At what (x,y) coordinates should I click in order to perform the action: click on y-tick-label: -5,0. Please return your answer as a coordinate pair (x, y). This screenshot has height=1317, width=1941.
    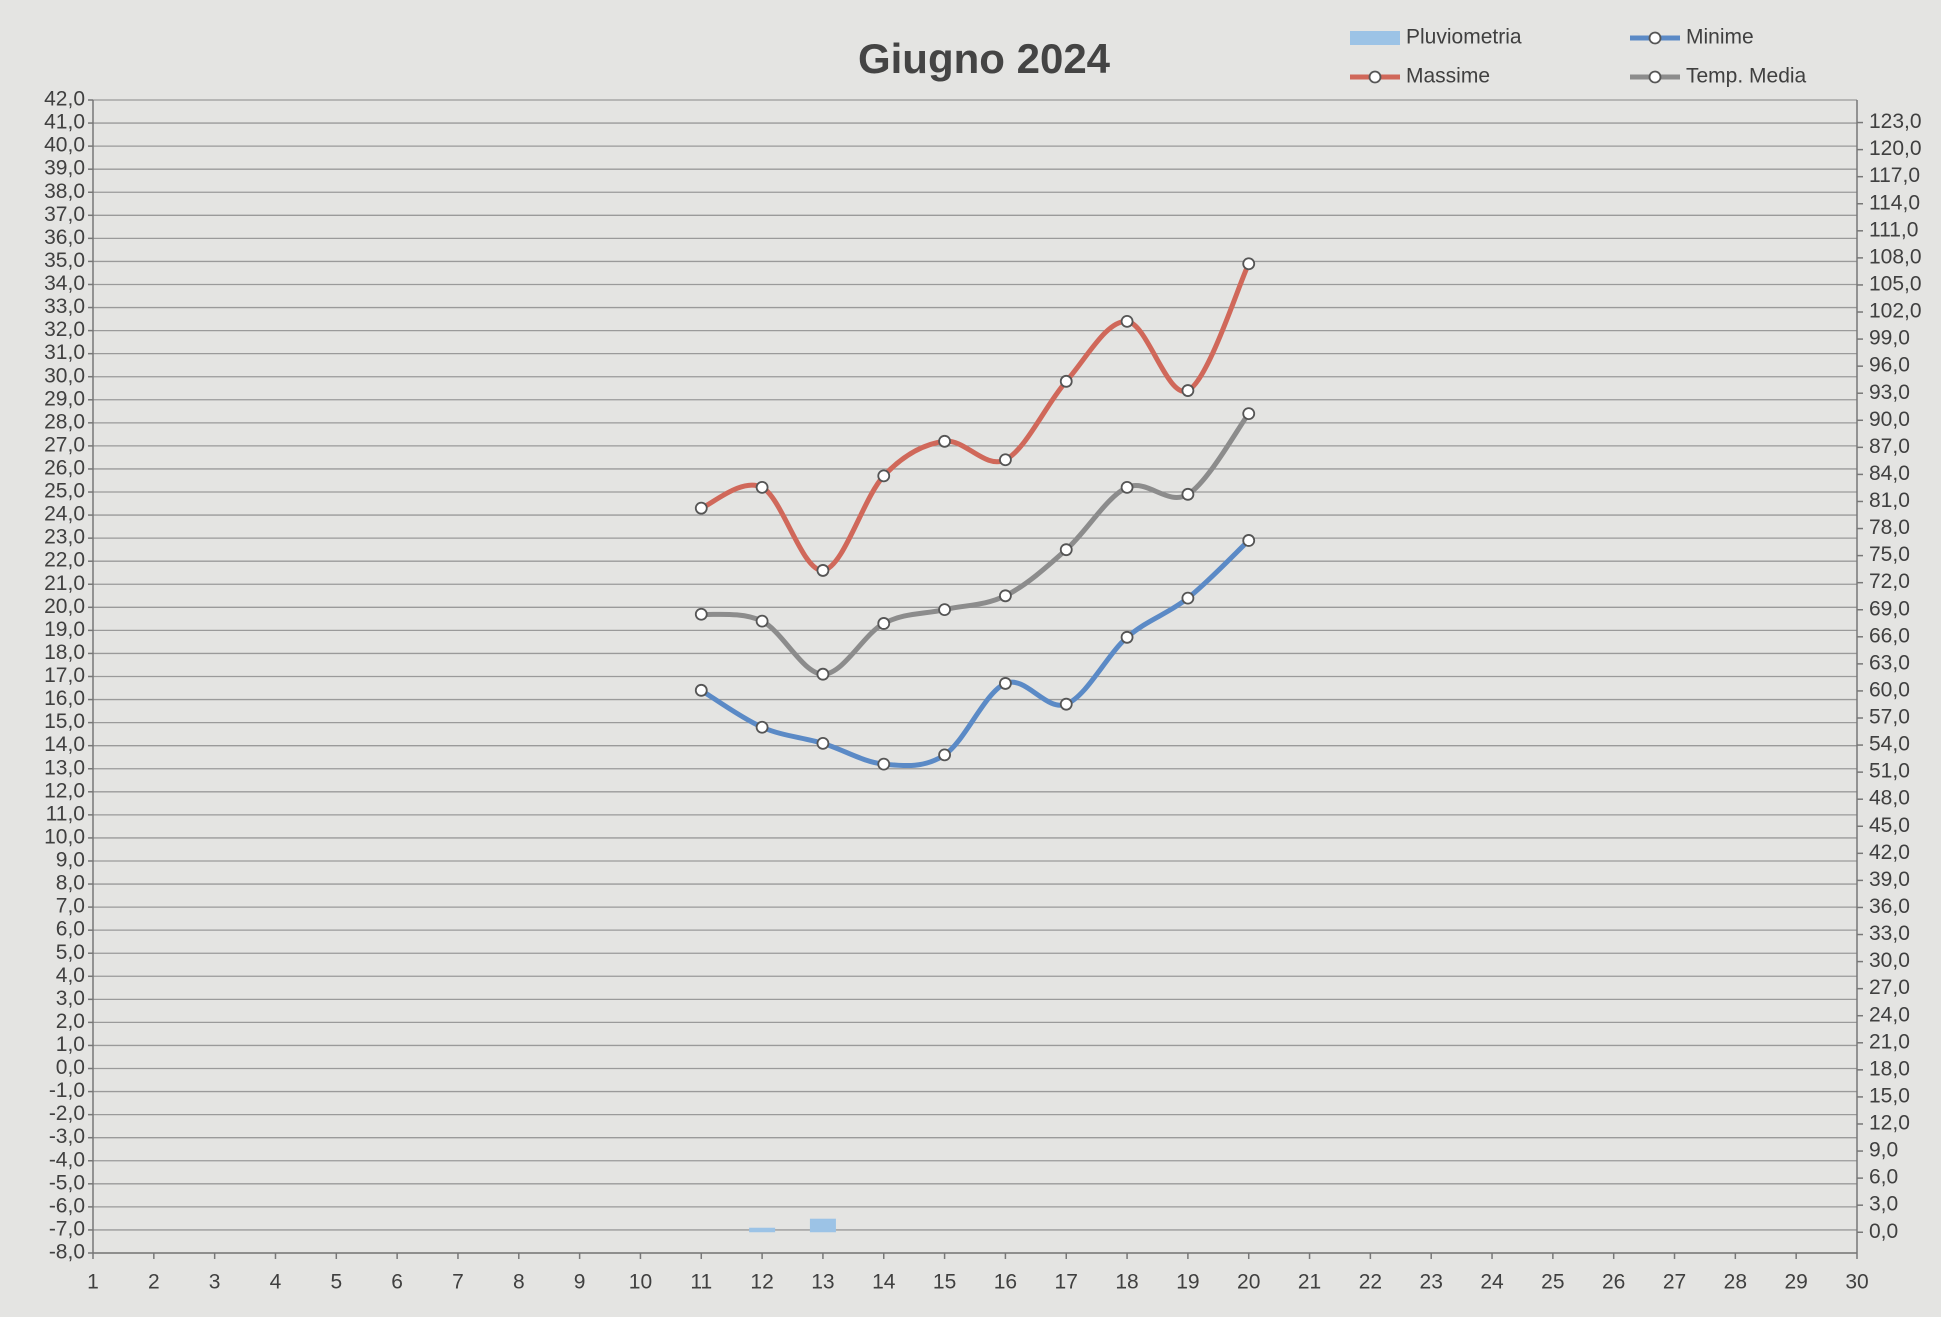
    Looking at the image, I should click on (67, 1182).